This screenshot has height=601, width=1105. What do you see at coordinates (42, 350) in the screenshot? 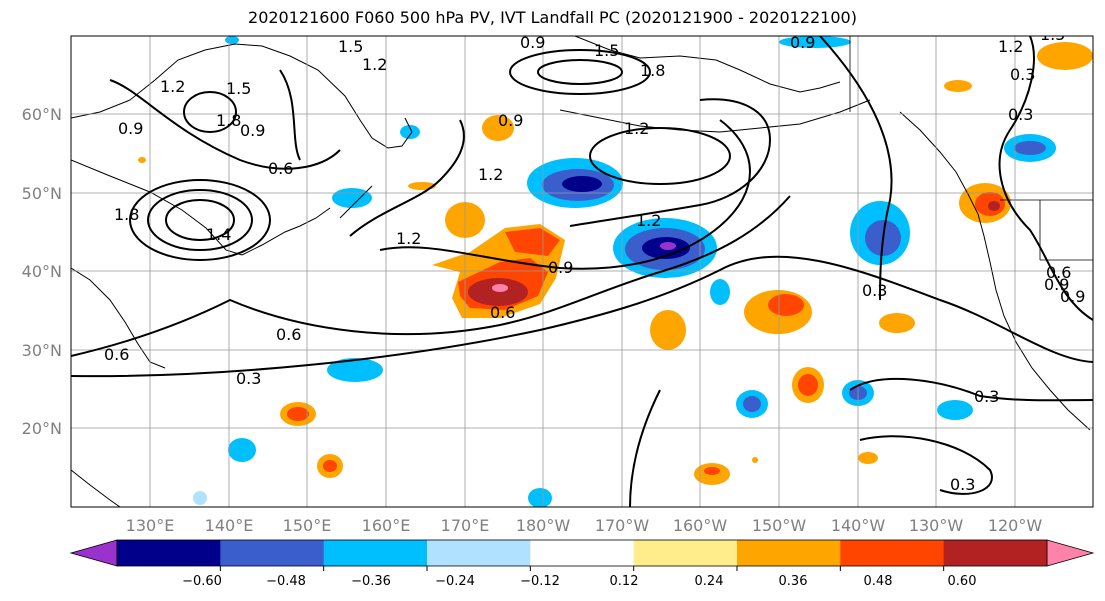
I see `lat-label: 30°N` at bounding box center [42, 350].